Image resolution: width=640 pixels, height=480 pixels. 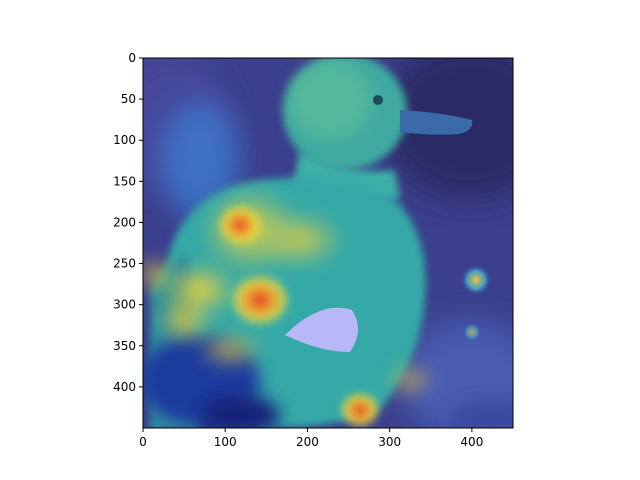 What do you see at coordinates (124, 264) in the screenshot?
I see `y-tick-label: 250` at bounding box center [124, 264].